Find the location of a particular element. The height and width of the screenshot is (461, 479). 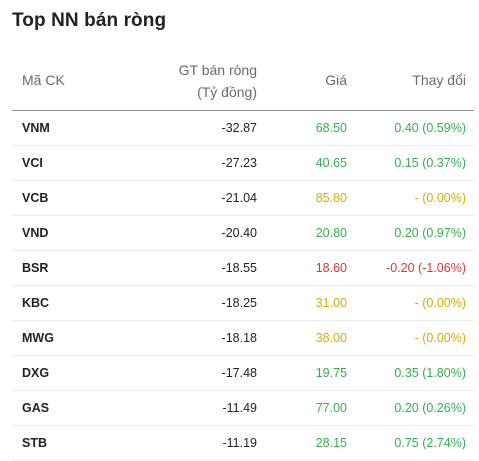

stock-symbol: KBC is located at coordinates (36, 303).